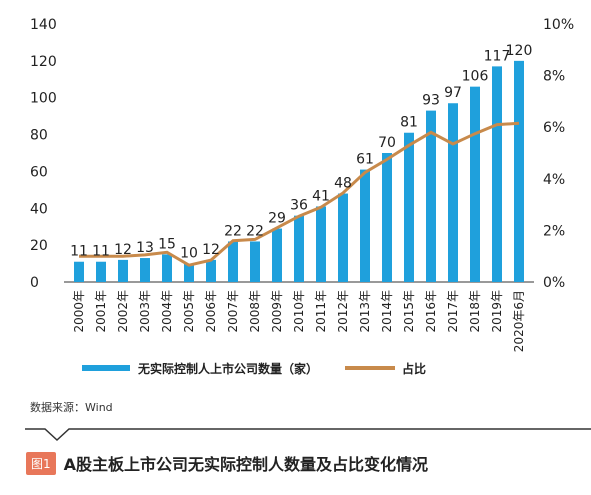 This screenshot has height=495, width=591. What do you see at coordinates (558, 154) in the screenshot?
I see `right-axis-ticks: 0% 2% 4% 6% 8% 10%` at bounding box center [558, 154].